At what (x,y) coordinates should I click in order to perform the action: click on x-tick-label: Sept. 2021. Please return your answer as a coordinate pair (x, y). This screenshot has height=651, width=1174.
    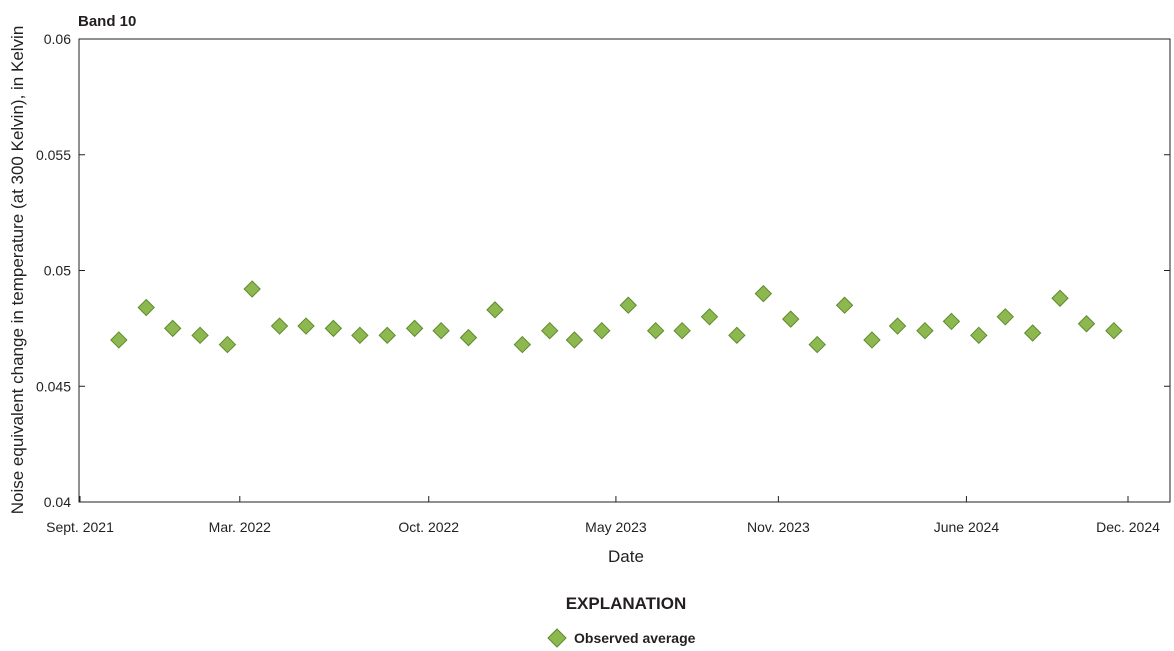
    Looking at the image, I should click on (80, 527).